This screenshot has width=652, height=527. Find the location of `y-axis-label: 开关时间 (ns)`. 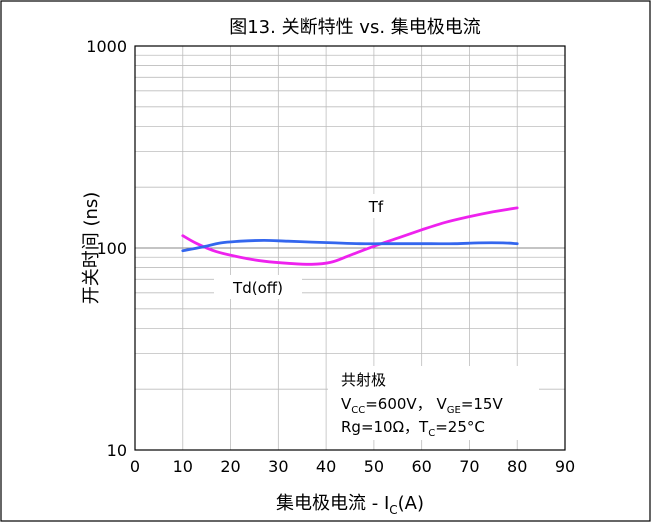

y-axis-label: 开关时间 (ns) is located at coordinates (91, 248).